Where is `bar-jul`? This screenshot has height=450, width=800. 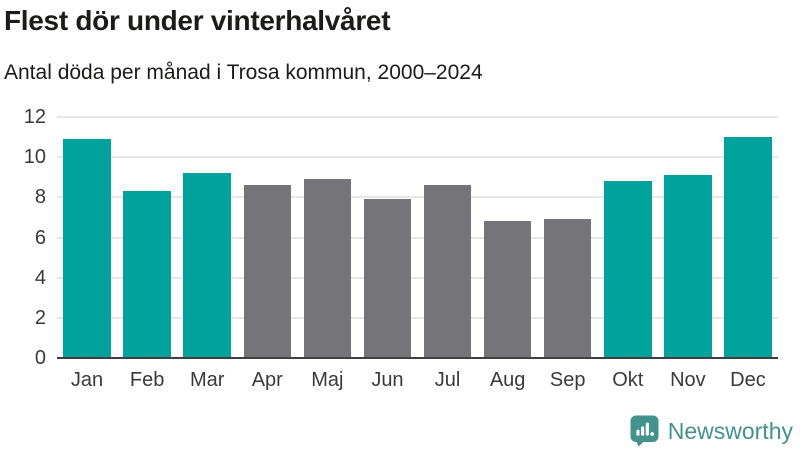
bar-jul is located at coordinates (447, 271).